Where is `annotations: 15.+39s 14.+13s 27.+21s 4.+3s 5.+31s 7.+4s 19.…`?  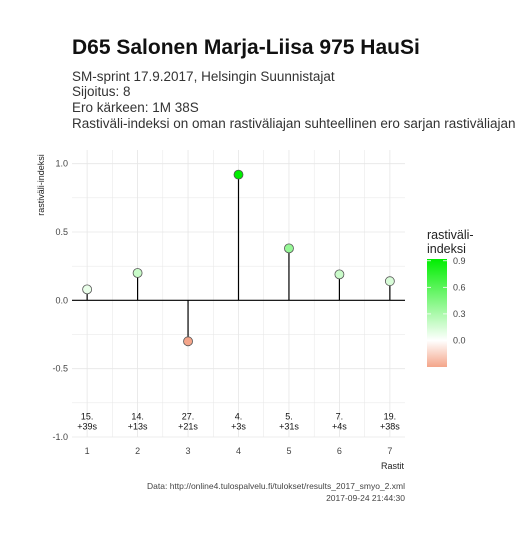
annotations: 15.+39s 14.+13s 27.+21s 4.+3s 5.+31s 7.+4s 19.… is located at coordinates (238, 421).